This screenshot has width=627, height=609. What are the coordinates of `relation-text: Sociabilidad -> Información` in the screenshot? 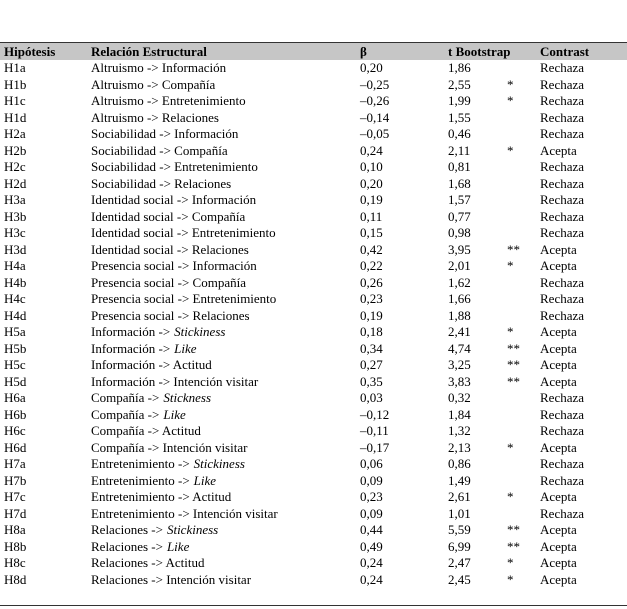 It's located at (165, 133).